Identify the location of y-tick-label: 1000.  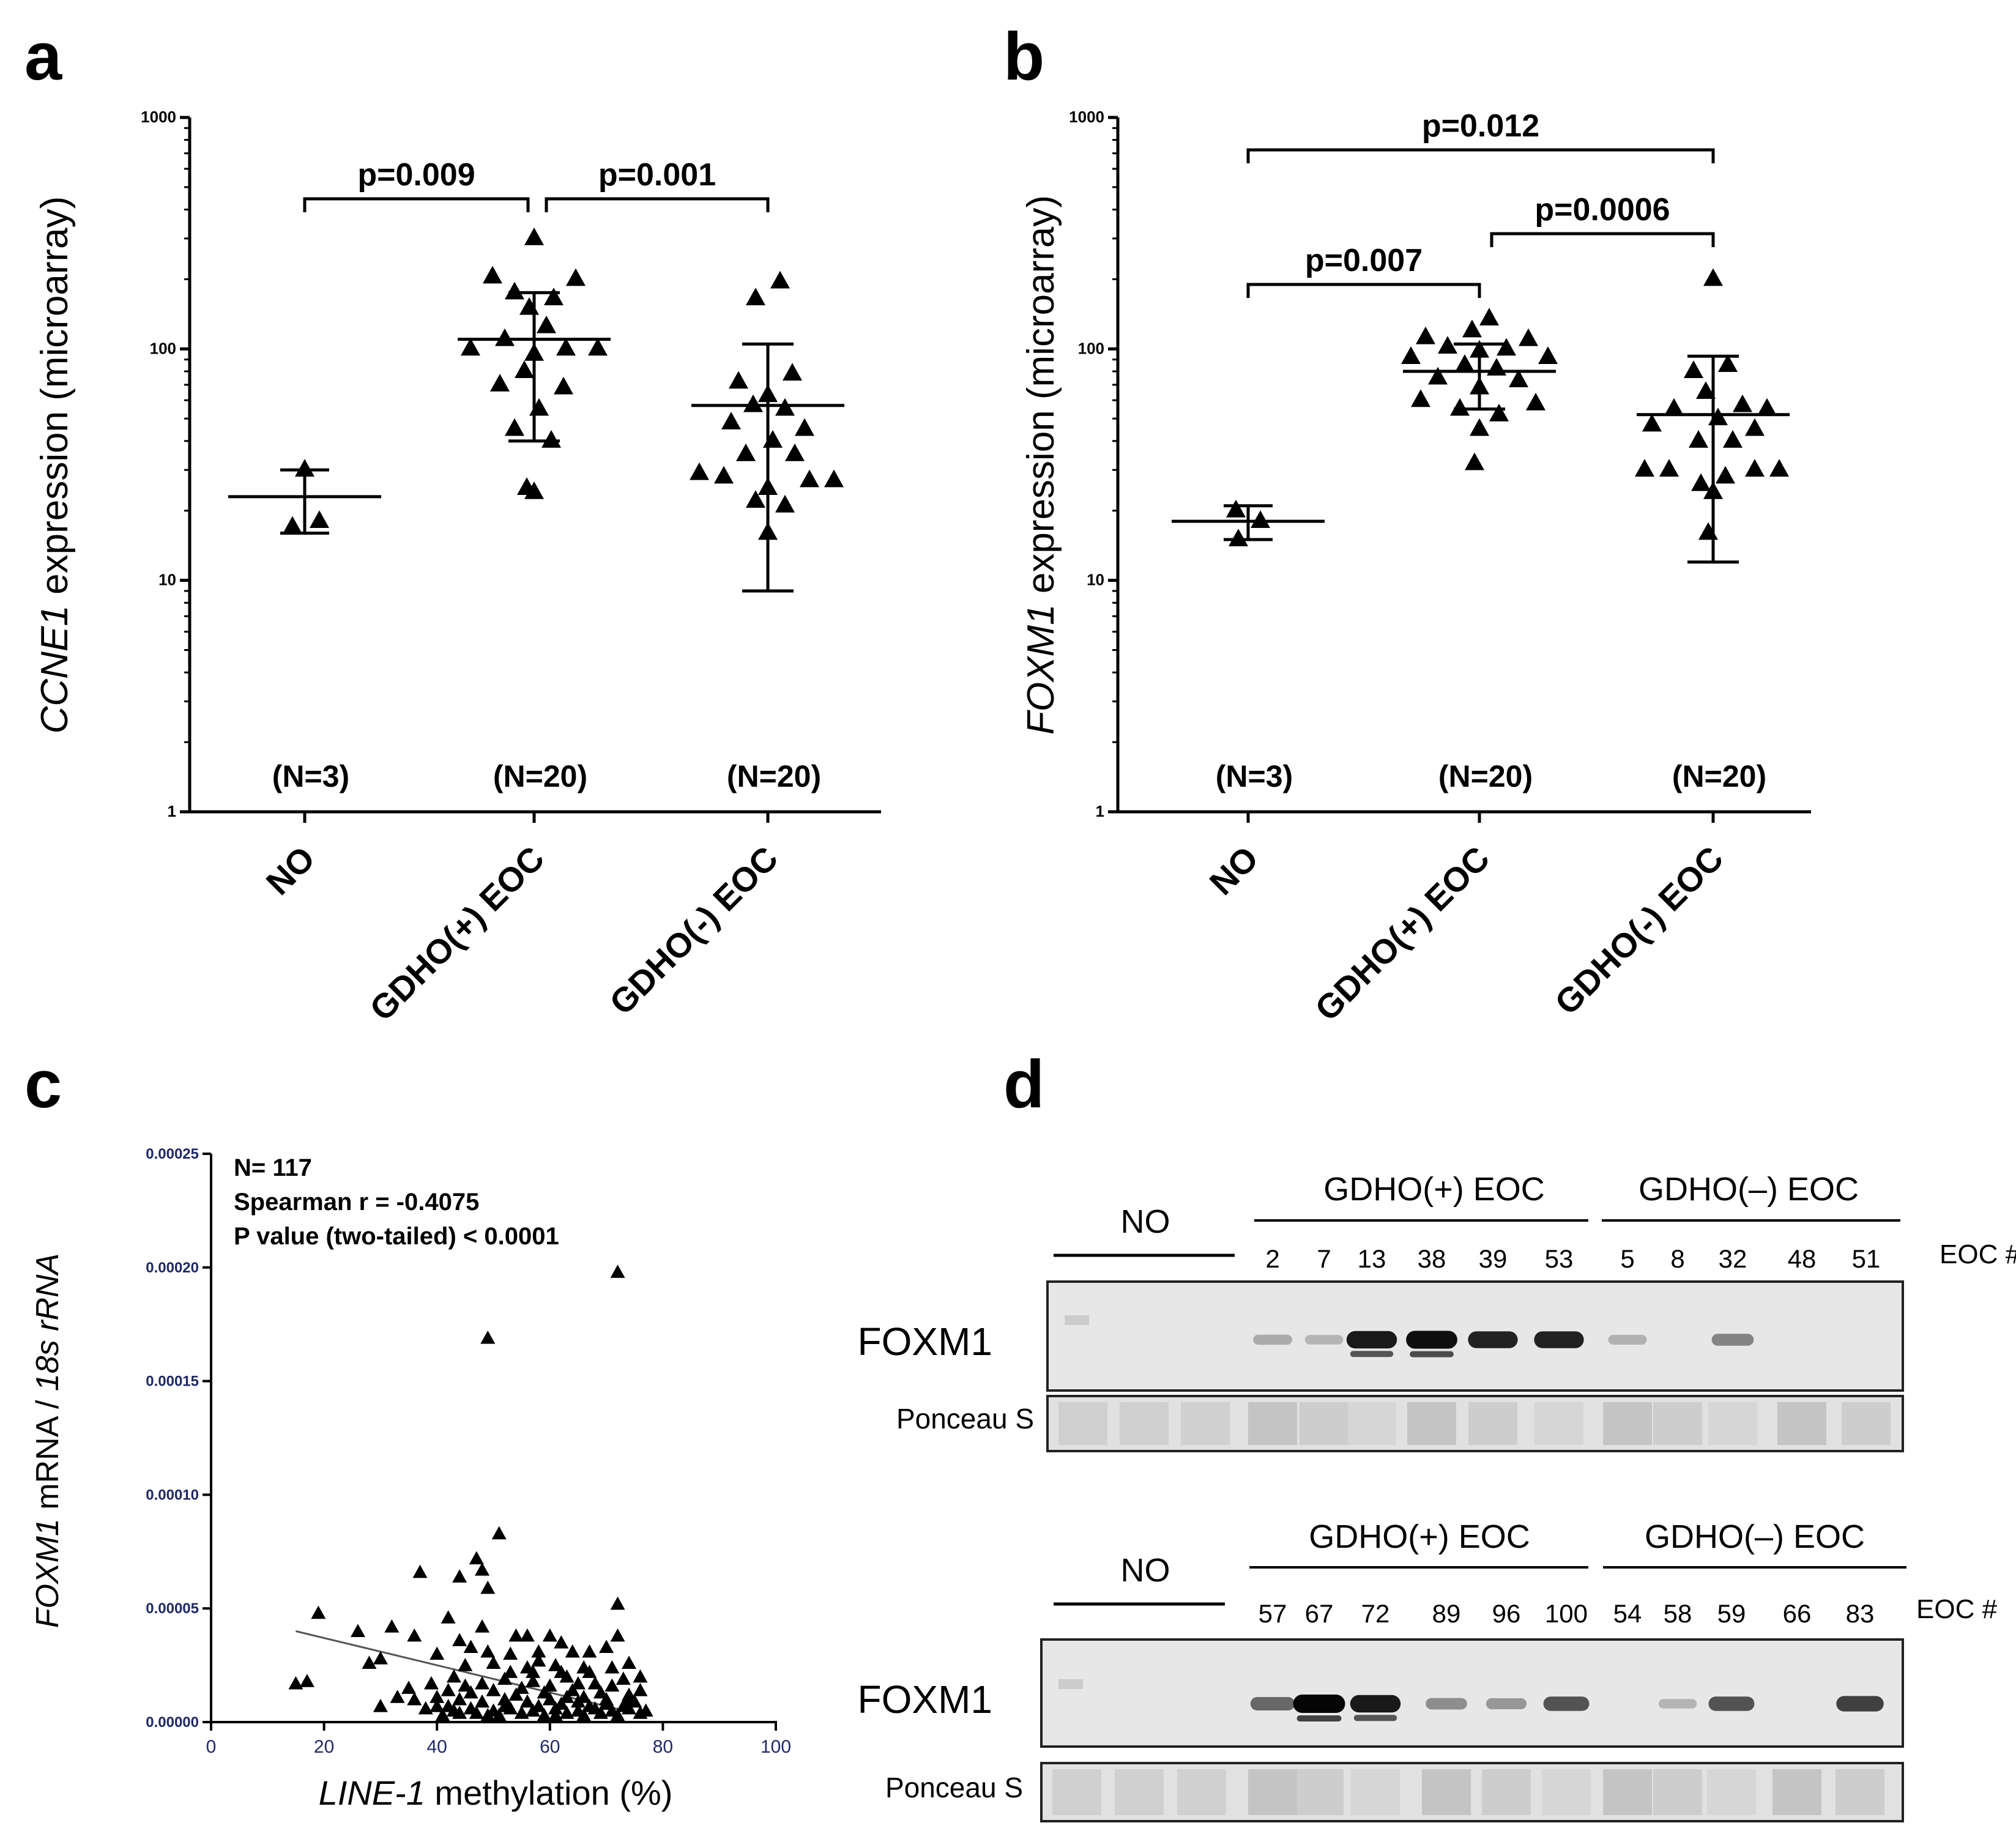
(1087, 117).